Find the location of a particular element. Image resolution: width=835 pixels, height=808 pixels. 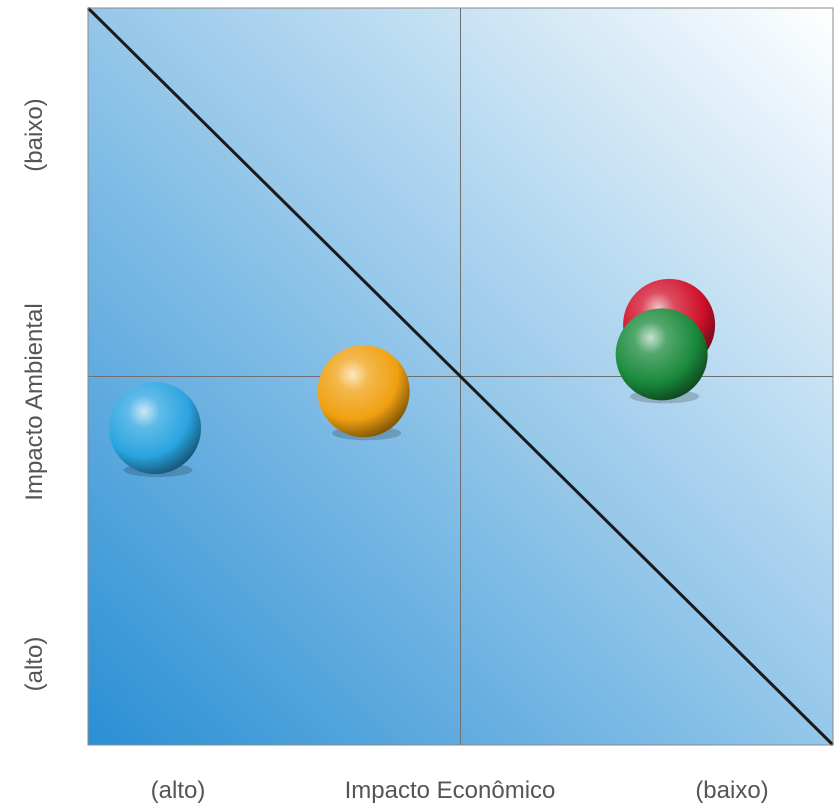

y-axis-label: Impacto Ambiental is located at coordinates (34, 401).